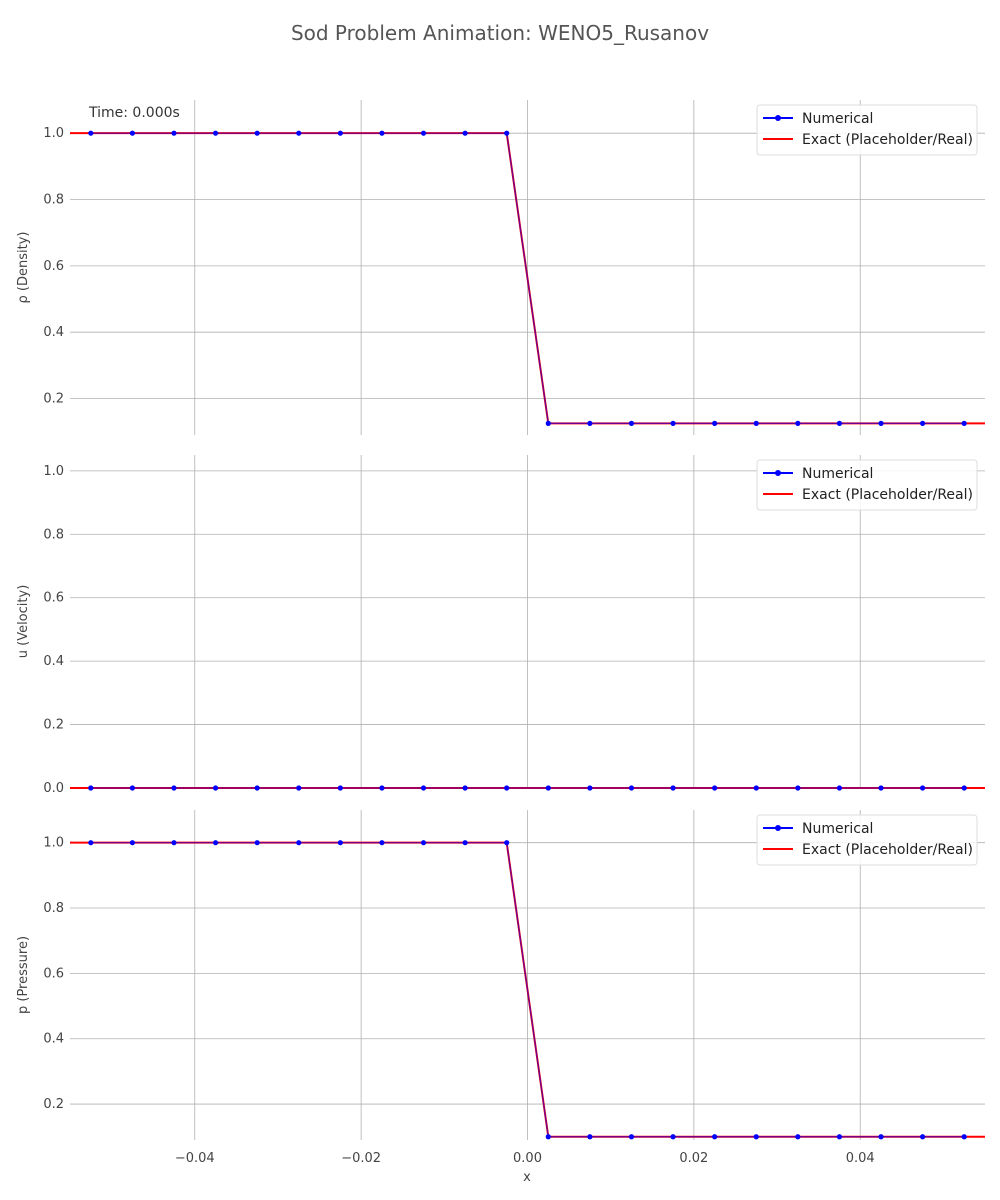  What do you see at coordinates (23, 268) in the screenshot?
I see `density-y-axis-label: ρ (Density)` at bounding box center [23, 268].